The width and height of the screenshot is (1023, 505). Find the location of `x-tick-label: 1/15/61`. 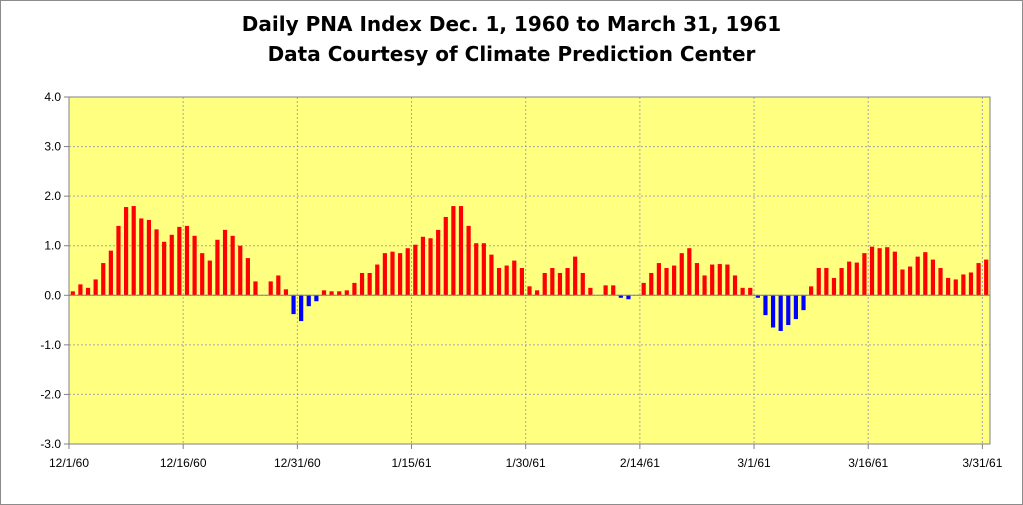

x-tick-label: 1/15/61 is located at coordinates (411, 463).